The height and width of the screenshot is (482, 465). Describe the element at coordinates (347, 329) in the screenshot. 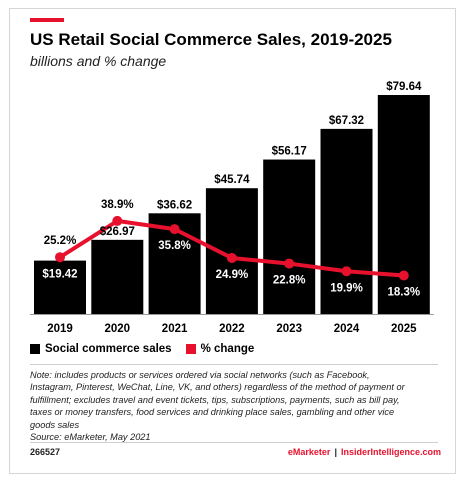

I see `x-tick-label: 2024` at that location.